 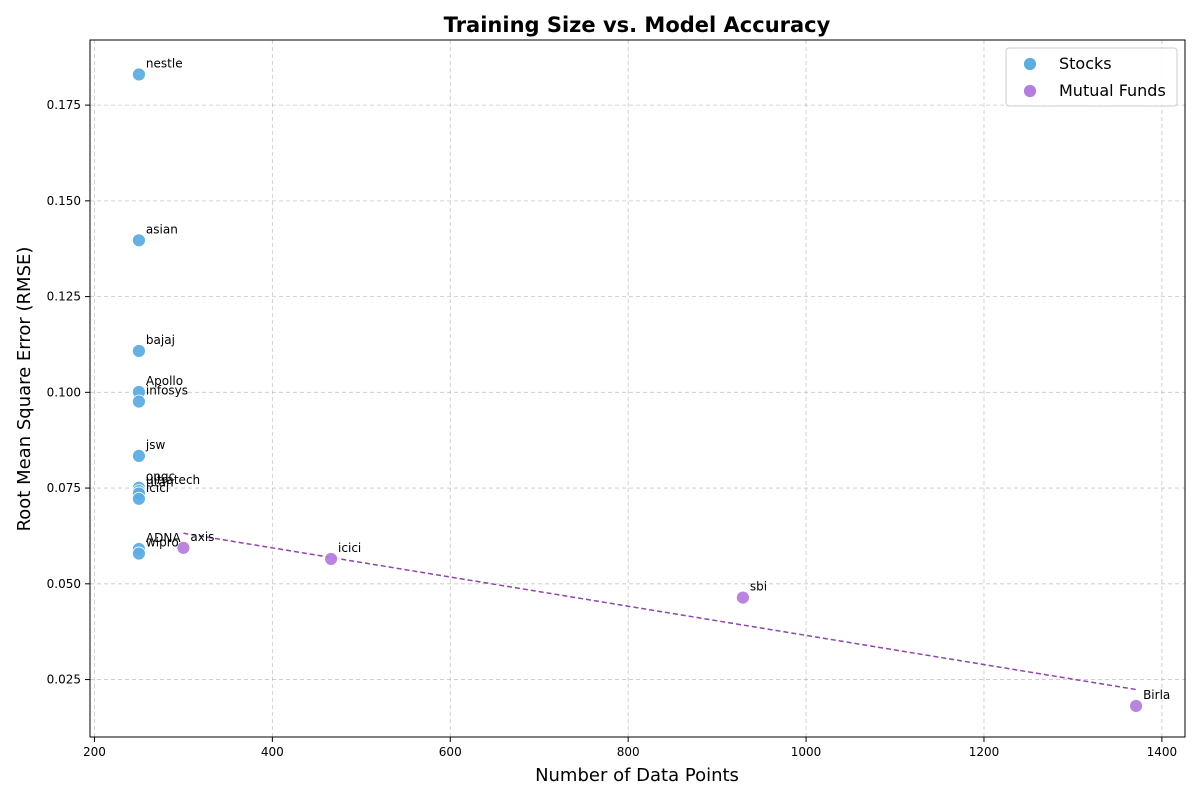 What do you see at coordinates (164, 63) in the screenshot?
I see `point-label: nestle` at bounding box center [164, 63].